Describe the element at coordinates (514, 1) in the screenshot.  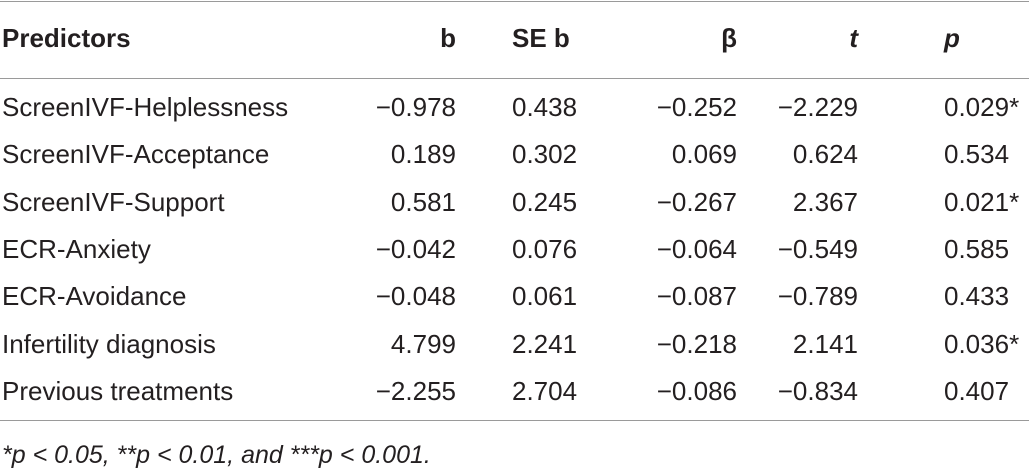
I see `top-rule` at that location.